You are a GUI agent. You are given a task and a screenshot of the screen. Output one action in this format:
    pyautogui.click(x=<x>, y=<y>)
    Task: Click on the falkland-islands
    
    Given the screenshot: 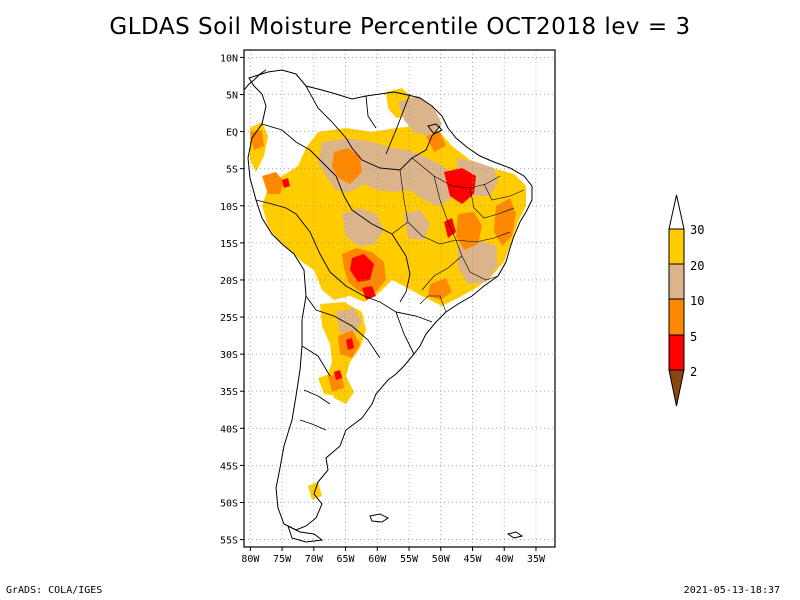 What is the action you would take?
    pyautogui.click(x=379, y=518)
    